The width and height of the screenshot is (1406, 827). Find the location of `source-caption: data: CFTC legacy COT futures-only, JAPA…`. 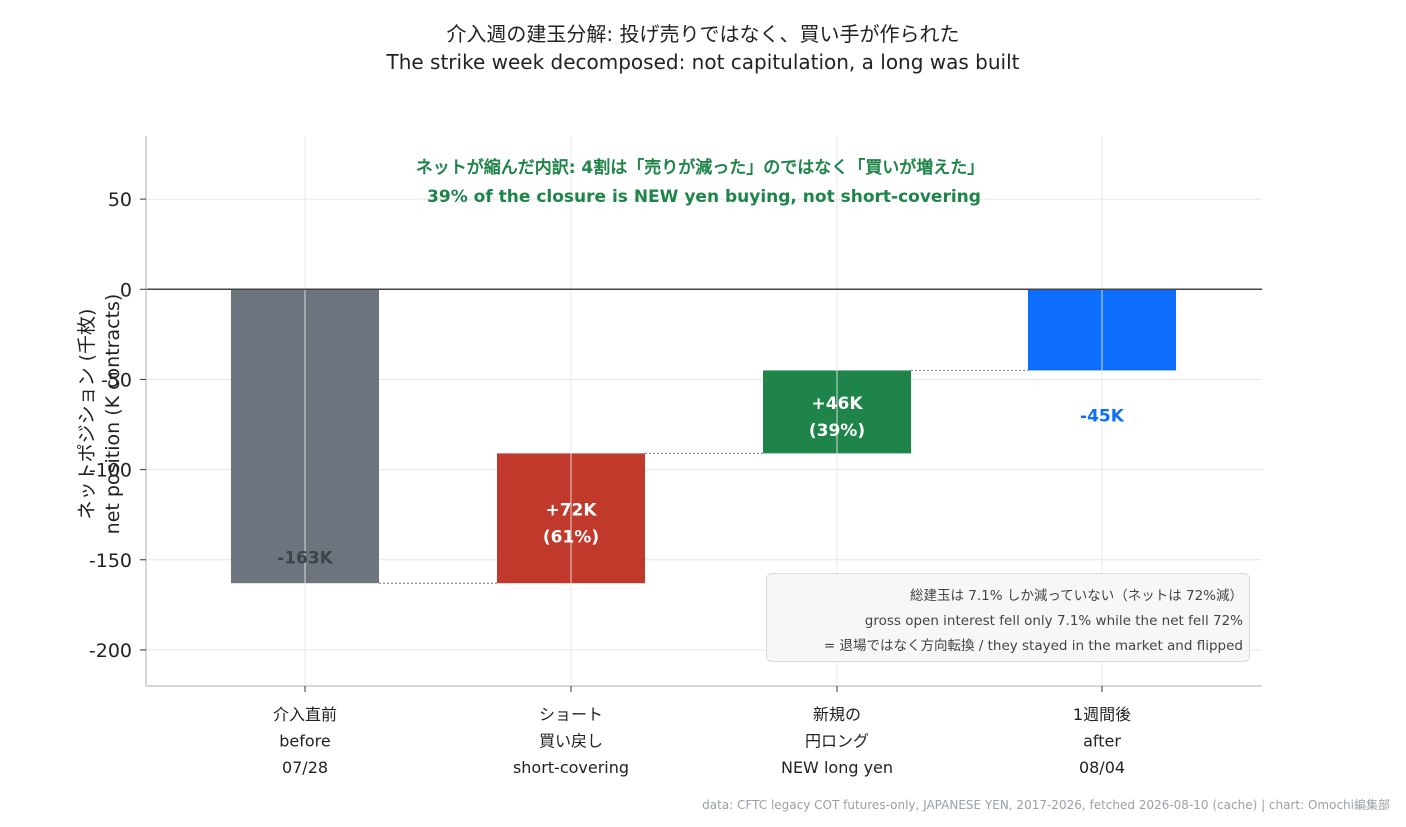

source-caption: data: CFTC legacy COT futures-only, JAPA… is located at coordinates (1046, 805).